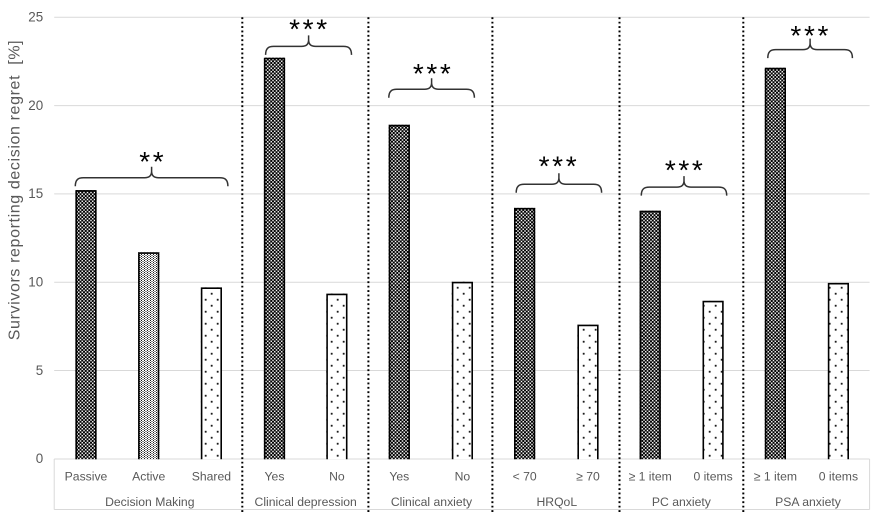  Describe the element at coordinates (35, 282) in the screenshot. I see `svg-text: 10` at that location.